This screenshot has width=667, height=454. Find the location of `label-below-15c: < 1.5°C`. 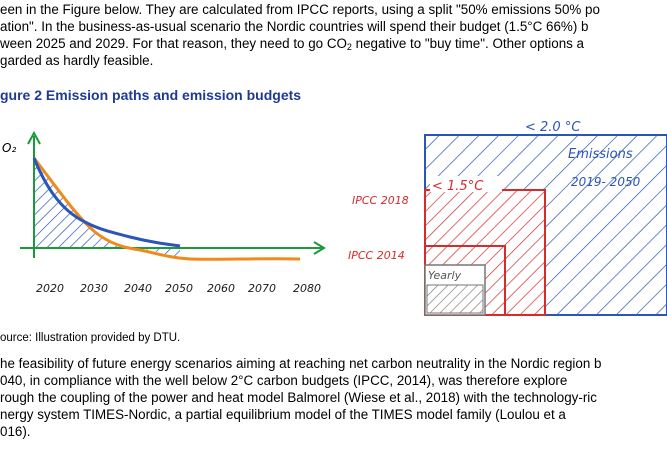

label-below-15c: < 1.5°C is located at coordinates (458, 186).